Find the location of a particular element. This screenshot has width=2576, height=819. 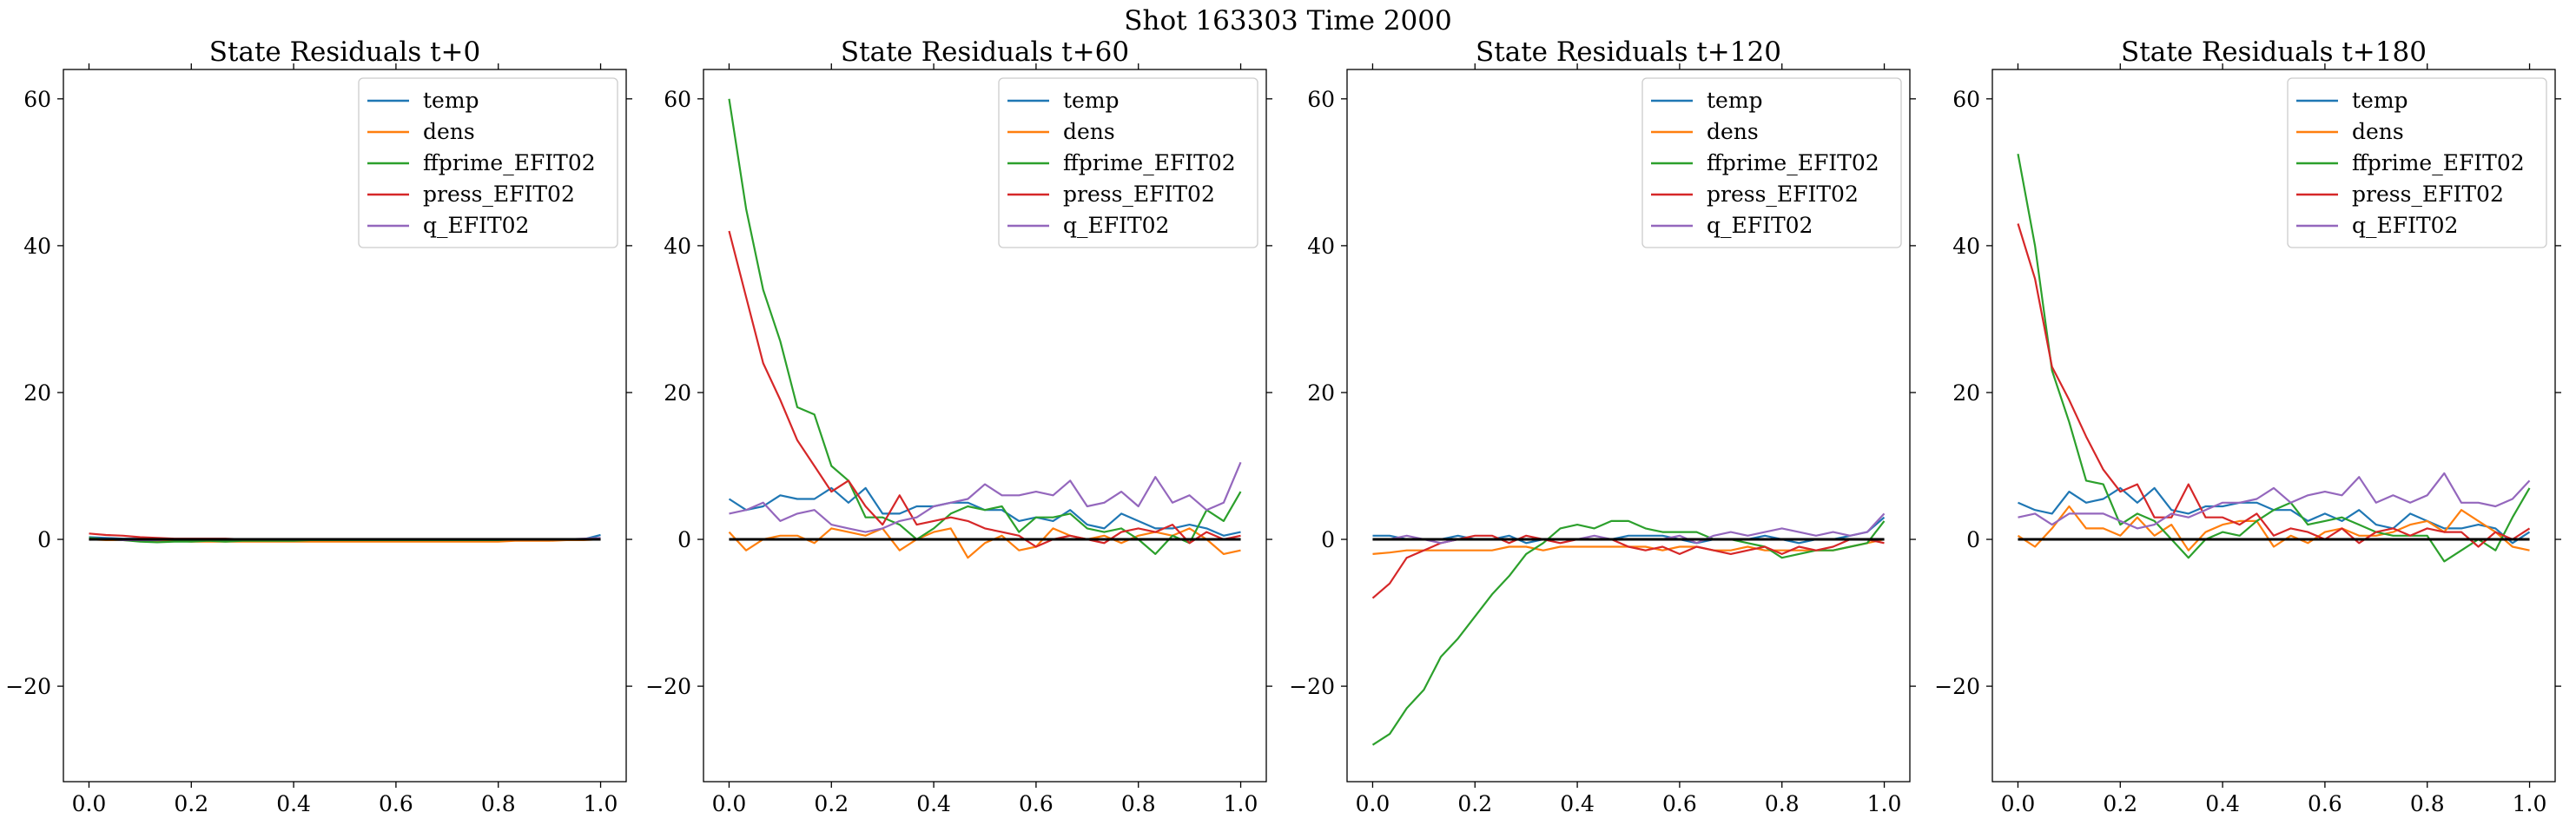

series-line-temp is located at coordinates (1629, 530).